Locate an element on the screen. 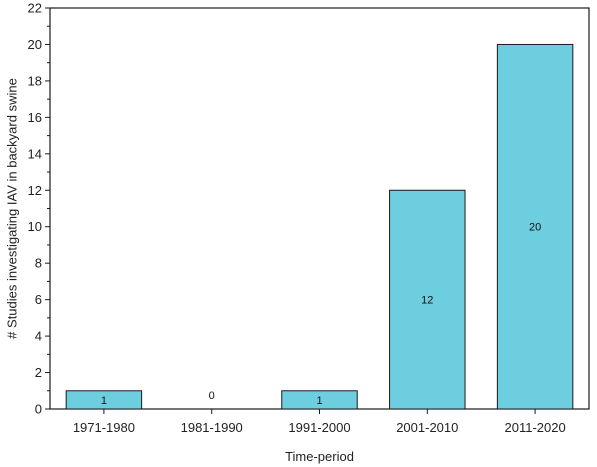  y-tick-label: 4 is located at coordinates (38, 336).